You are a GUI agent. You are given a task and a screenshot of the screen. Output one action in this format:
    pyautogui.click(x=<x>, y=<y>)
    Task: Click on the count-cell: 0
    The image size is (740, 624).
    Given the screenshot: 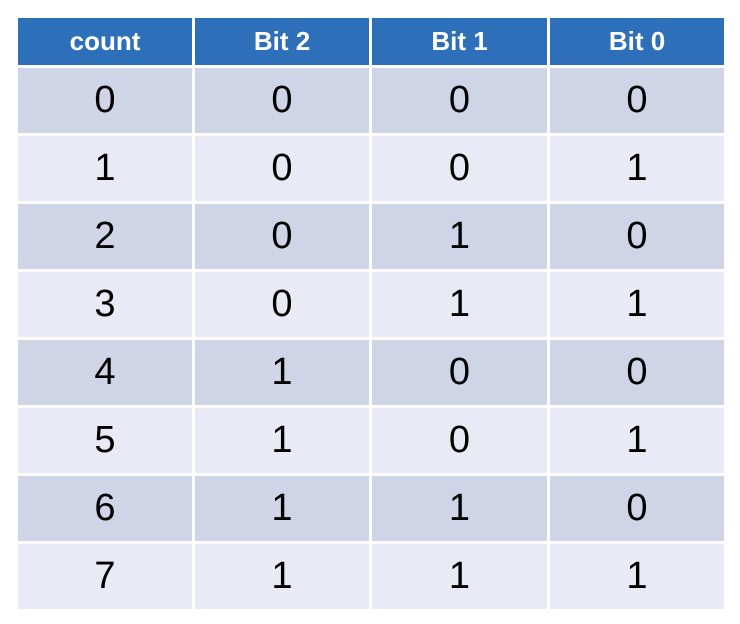 What is the action you would take?
    pyautogui.click(x=105, y=100)
    